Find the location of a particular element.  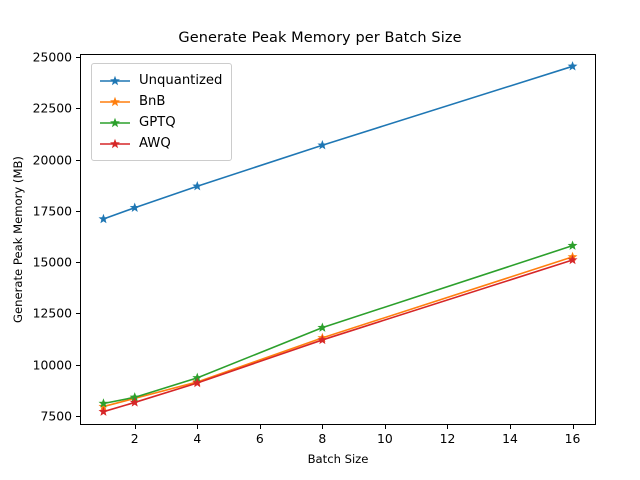

x-axis-label: Batch Size is located at coordinates (338, 459).